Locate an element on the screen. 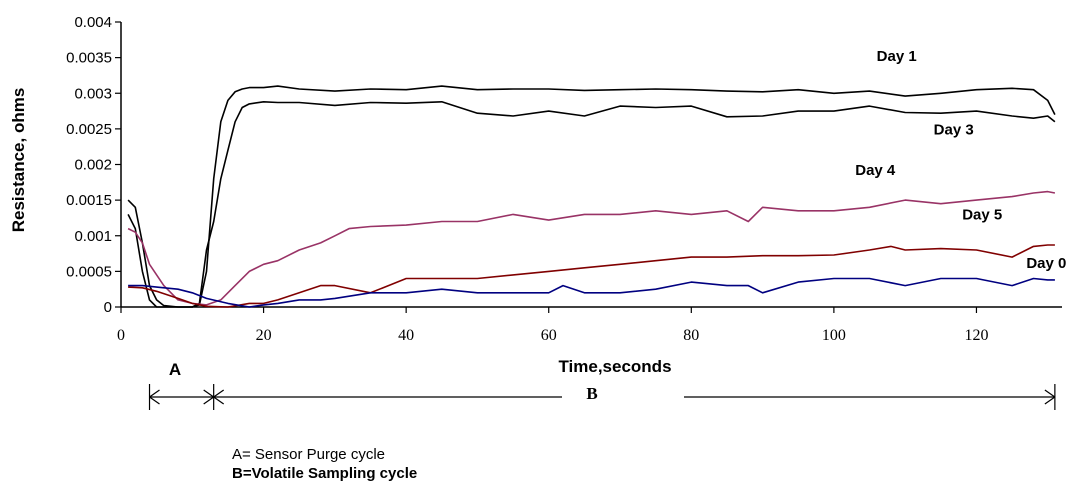  cycle-annotations: A B is located at coordinates (602, 385).